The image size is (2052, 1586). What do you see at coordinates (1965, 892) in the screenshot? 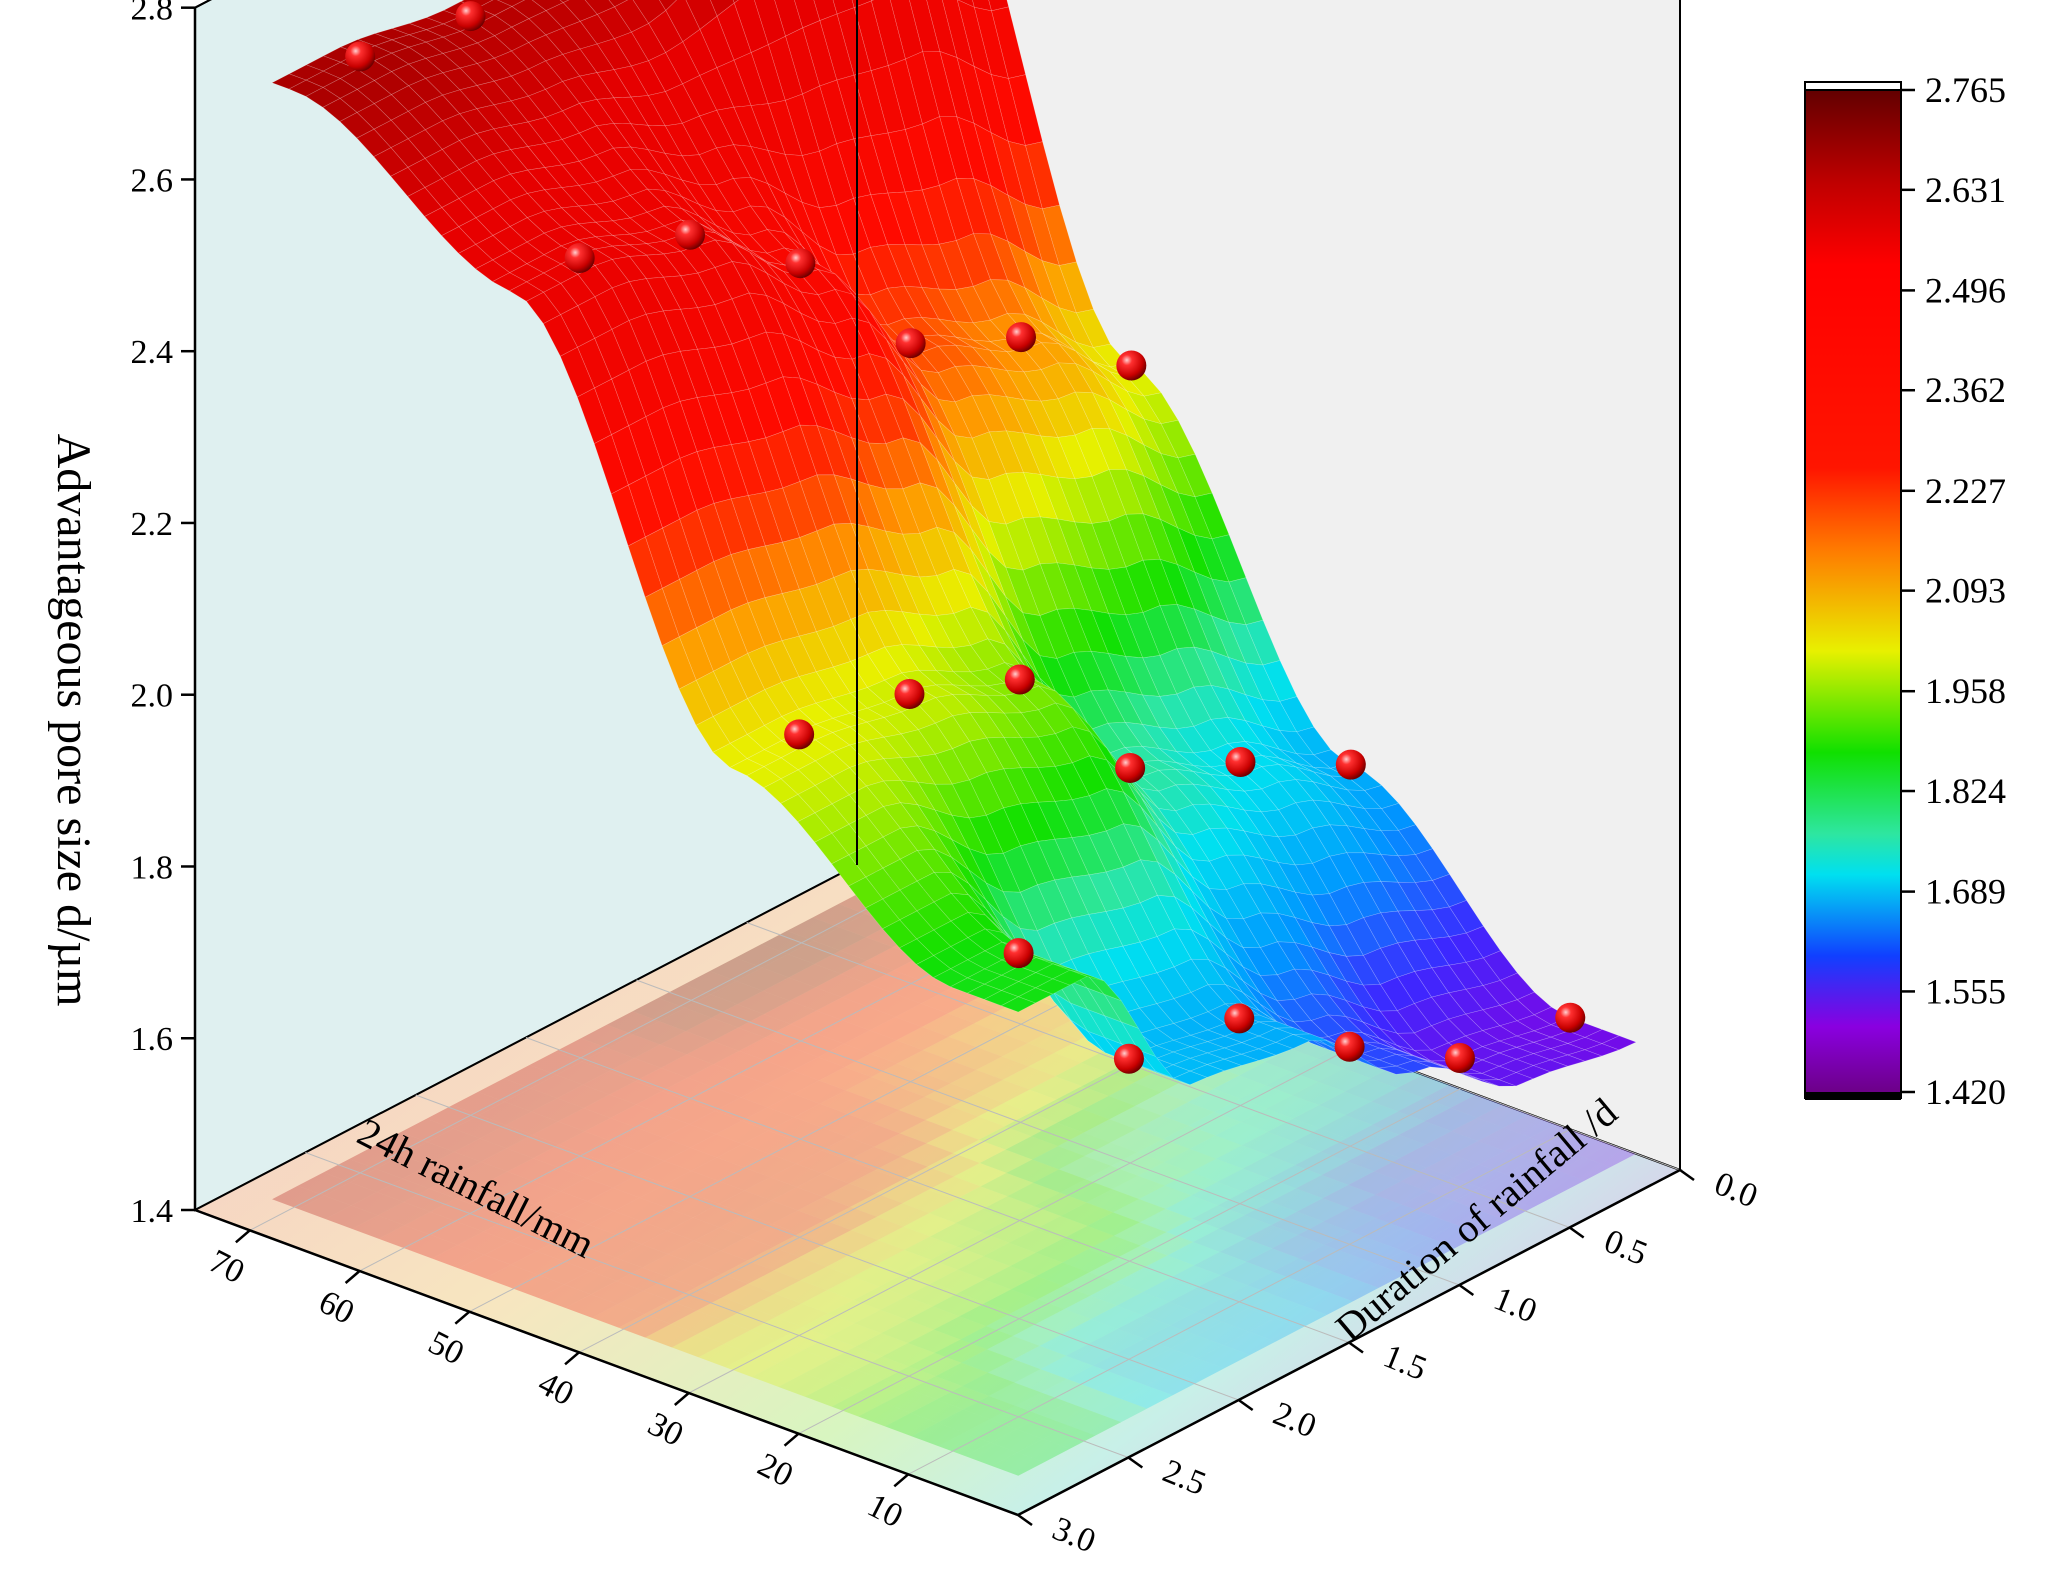
I see `colorbar-tick-label: 1.689` at bounding box center [1965, 892].